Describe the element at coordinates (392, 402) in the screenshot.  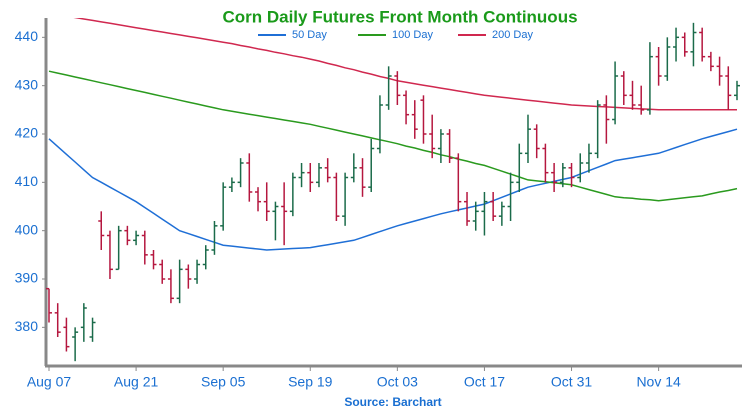
I see `source: Source: Barchart` at that location.